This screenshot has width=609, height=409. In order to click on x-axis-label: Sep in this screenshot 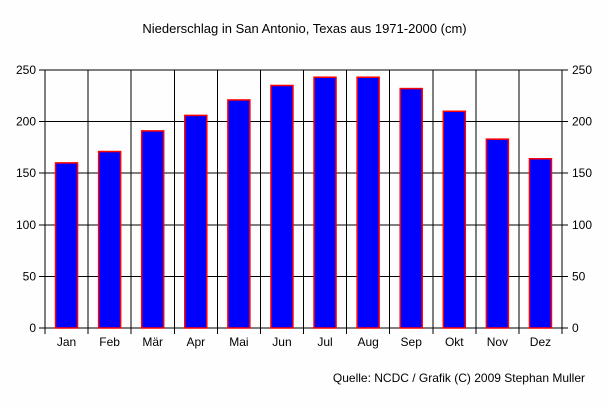, I will do `click(412, 342)`.